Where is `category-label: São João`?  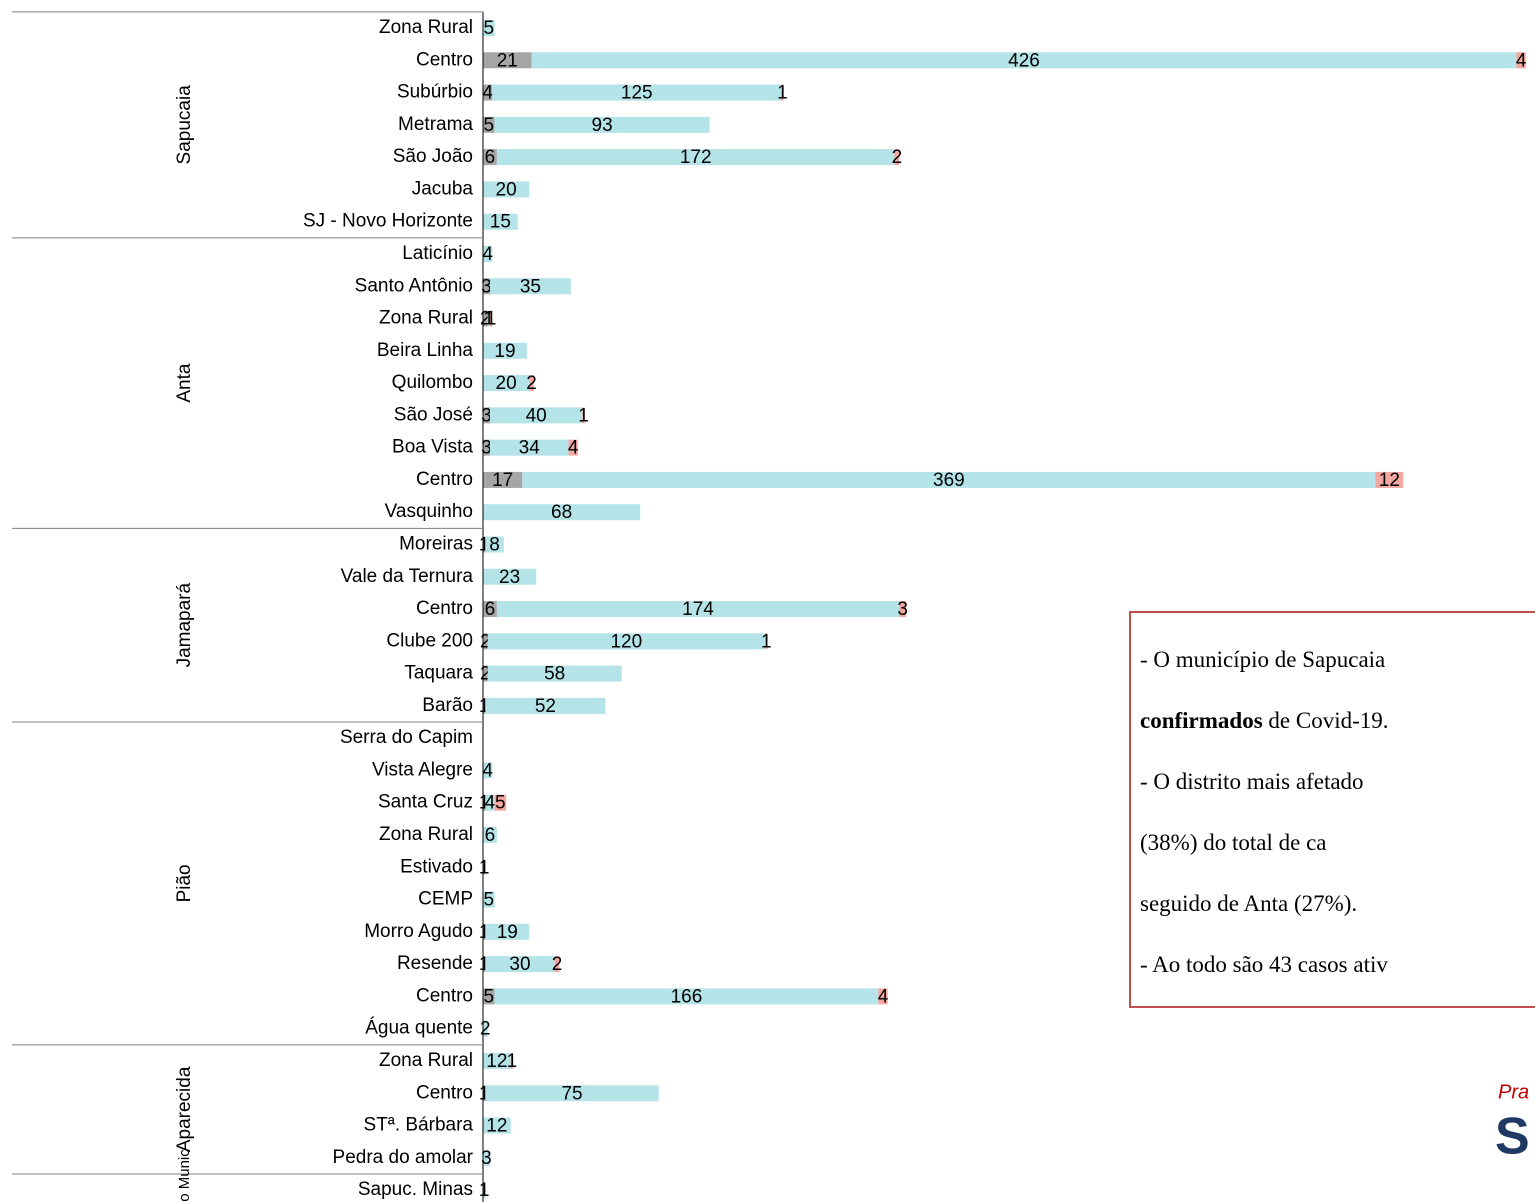 category-label: São João is located at coordinates (433, 156).